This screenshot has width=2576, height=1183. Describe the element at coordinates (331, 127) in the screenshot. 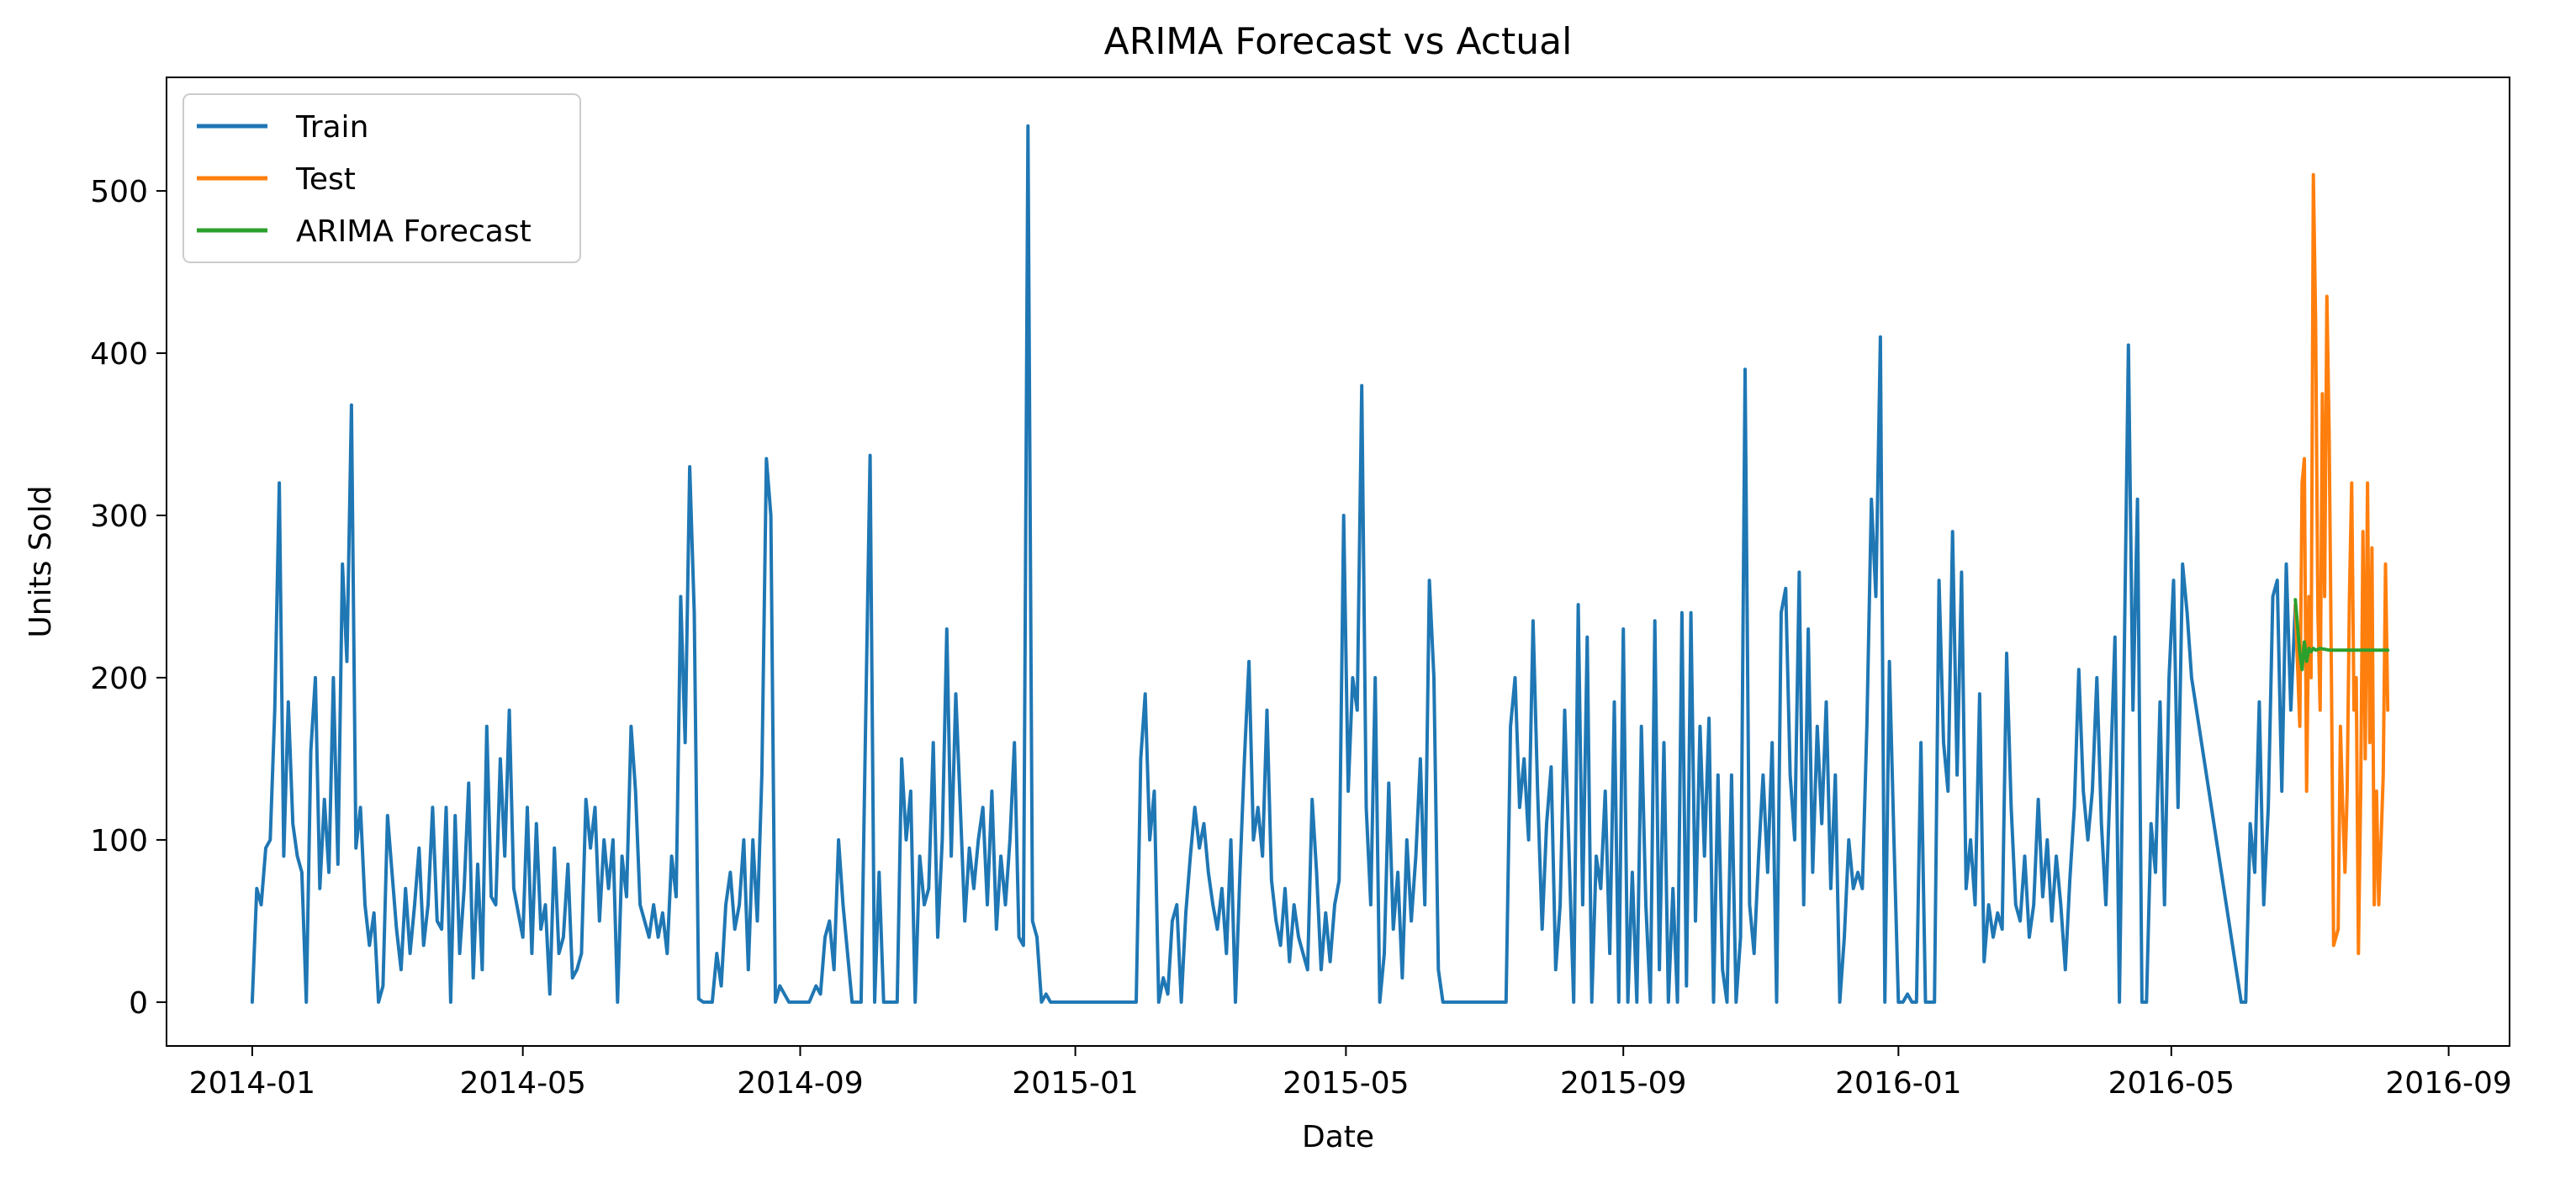

I see `legend-label: Train` at that location.